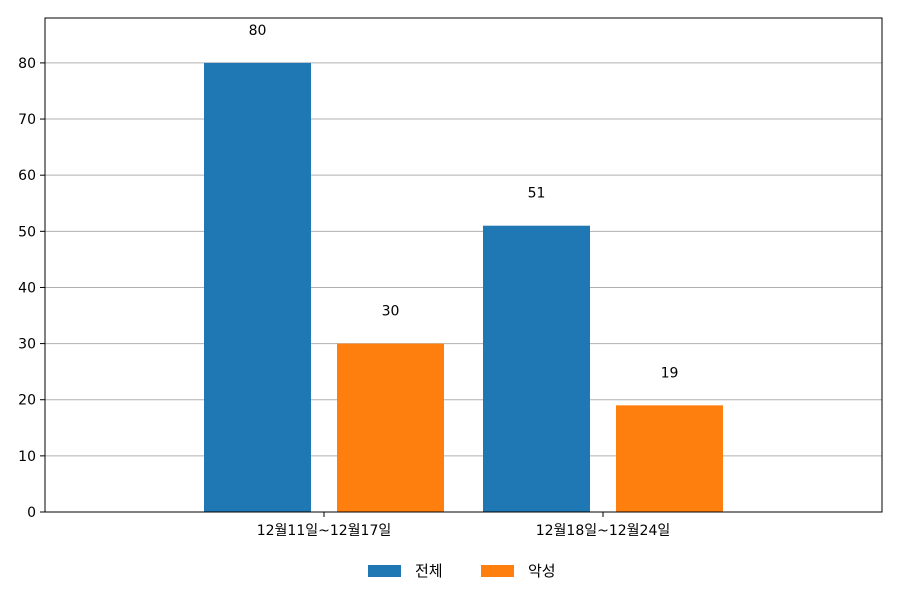  Describe the element at coordinates (603, 531) in the screenshot. I see `x-tick-label: 12월18일~12월24일` at that location.